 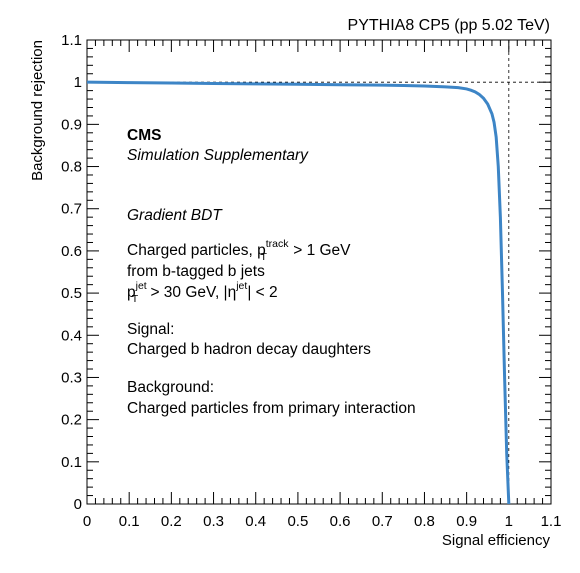 What do you see at coordinates (71, 251) in the screenshot?
I see `y-tick-label: 0.6` at bounding box center [71, 251].